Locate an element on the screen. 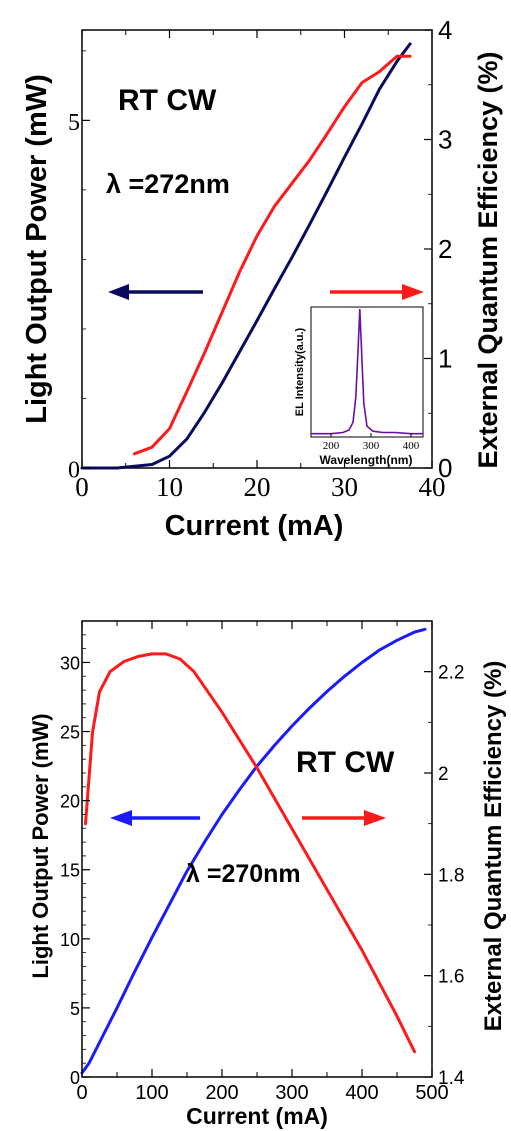 This screenshot has height=1131, width=511. y-right-tick-label: 1.4 is located at coordinates (451, 1078).